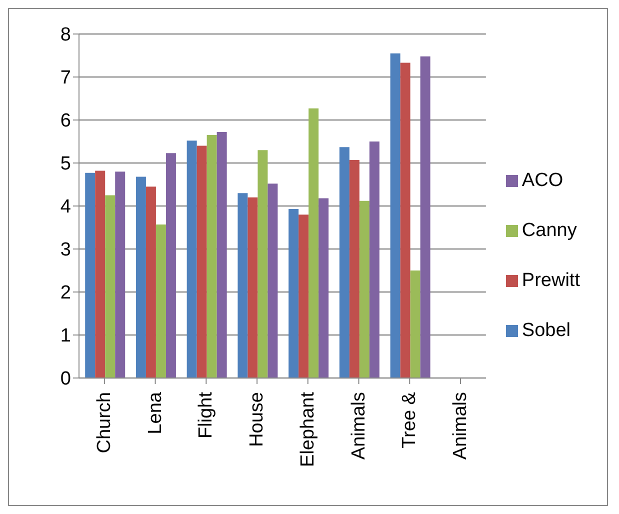  I want to click on y-tick-label: 3, so click(65, 250).